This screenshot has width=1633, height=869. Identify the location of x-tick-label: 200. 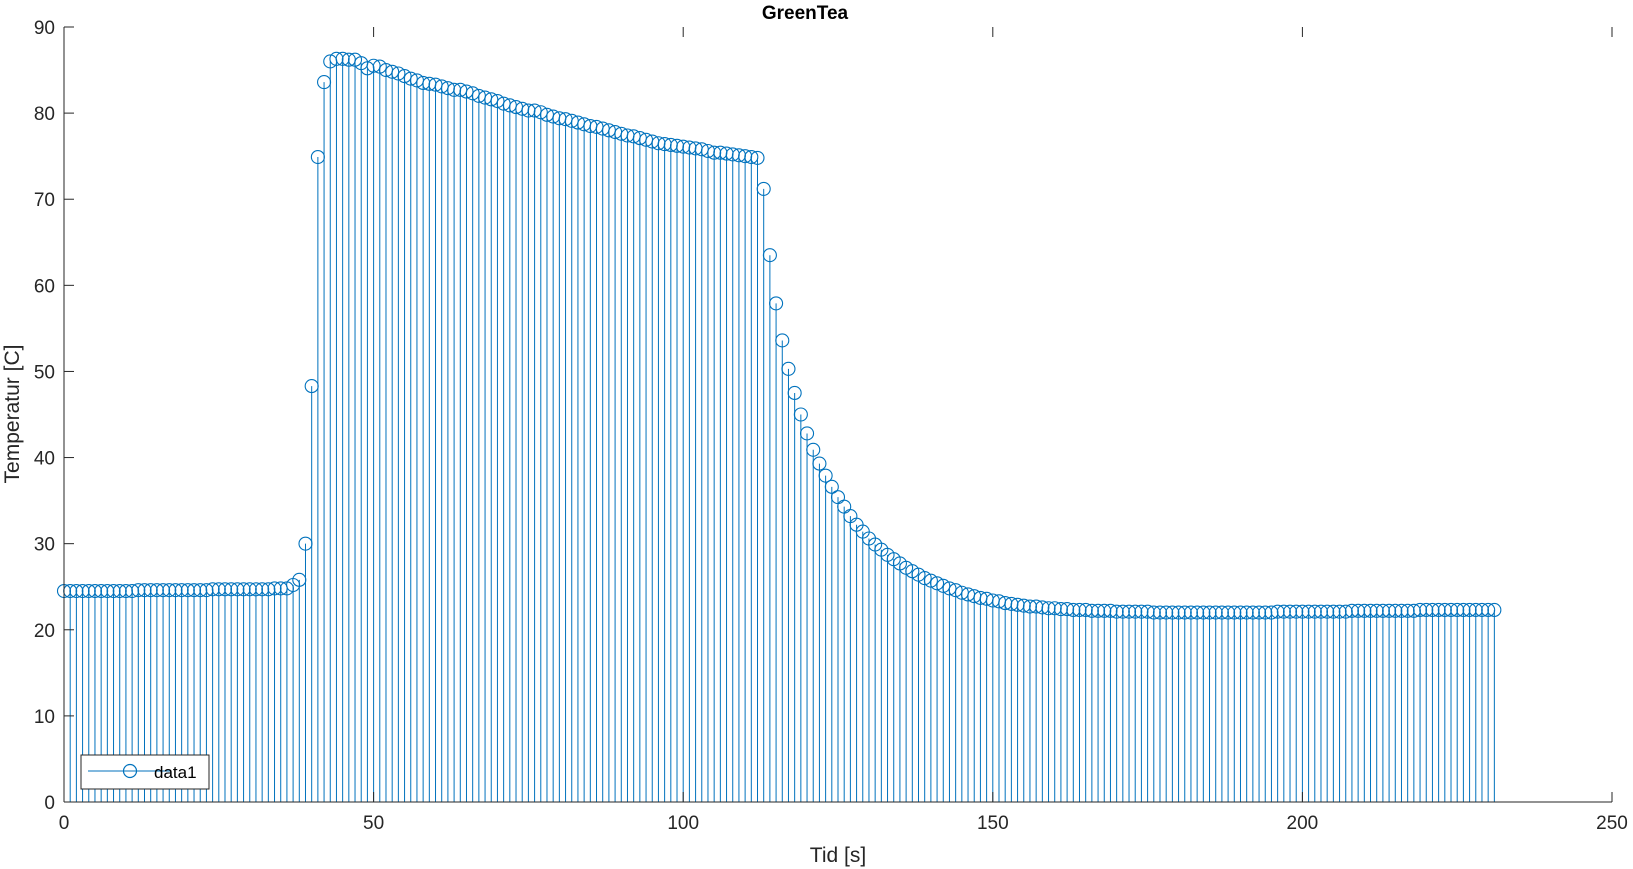
(1303, 823).